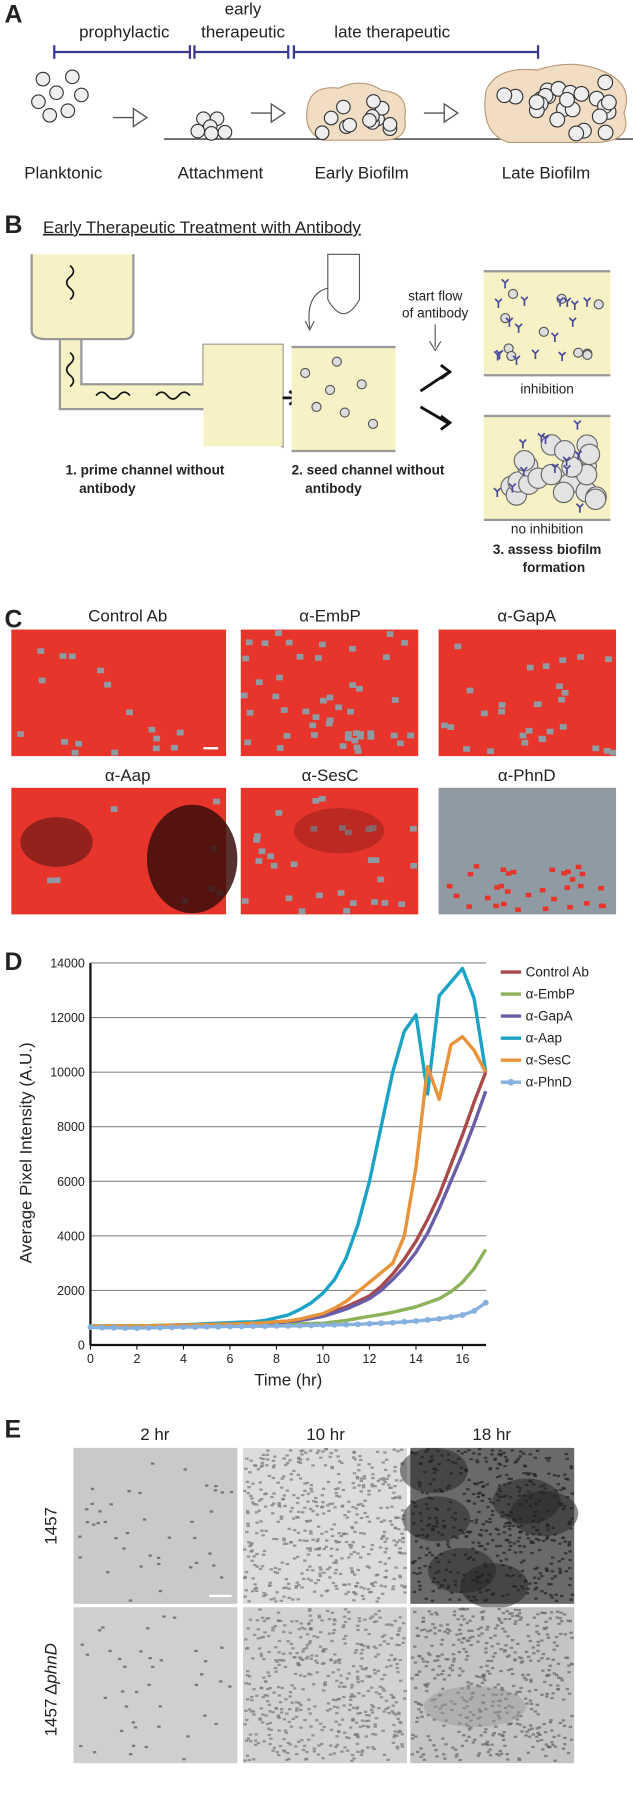  Describe the element at coordinates (570, 907) in the screenshot. I see `biofilm-patch` at that location.